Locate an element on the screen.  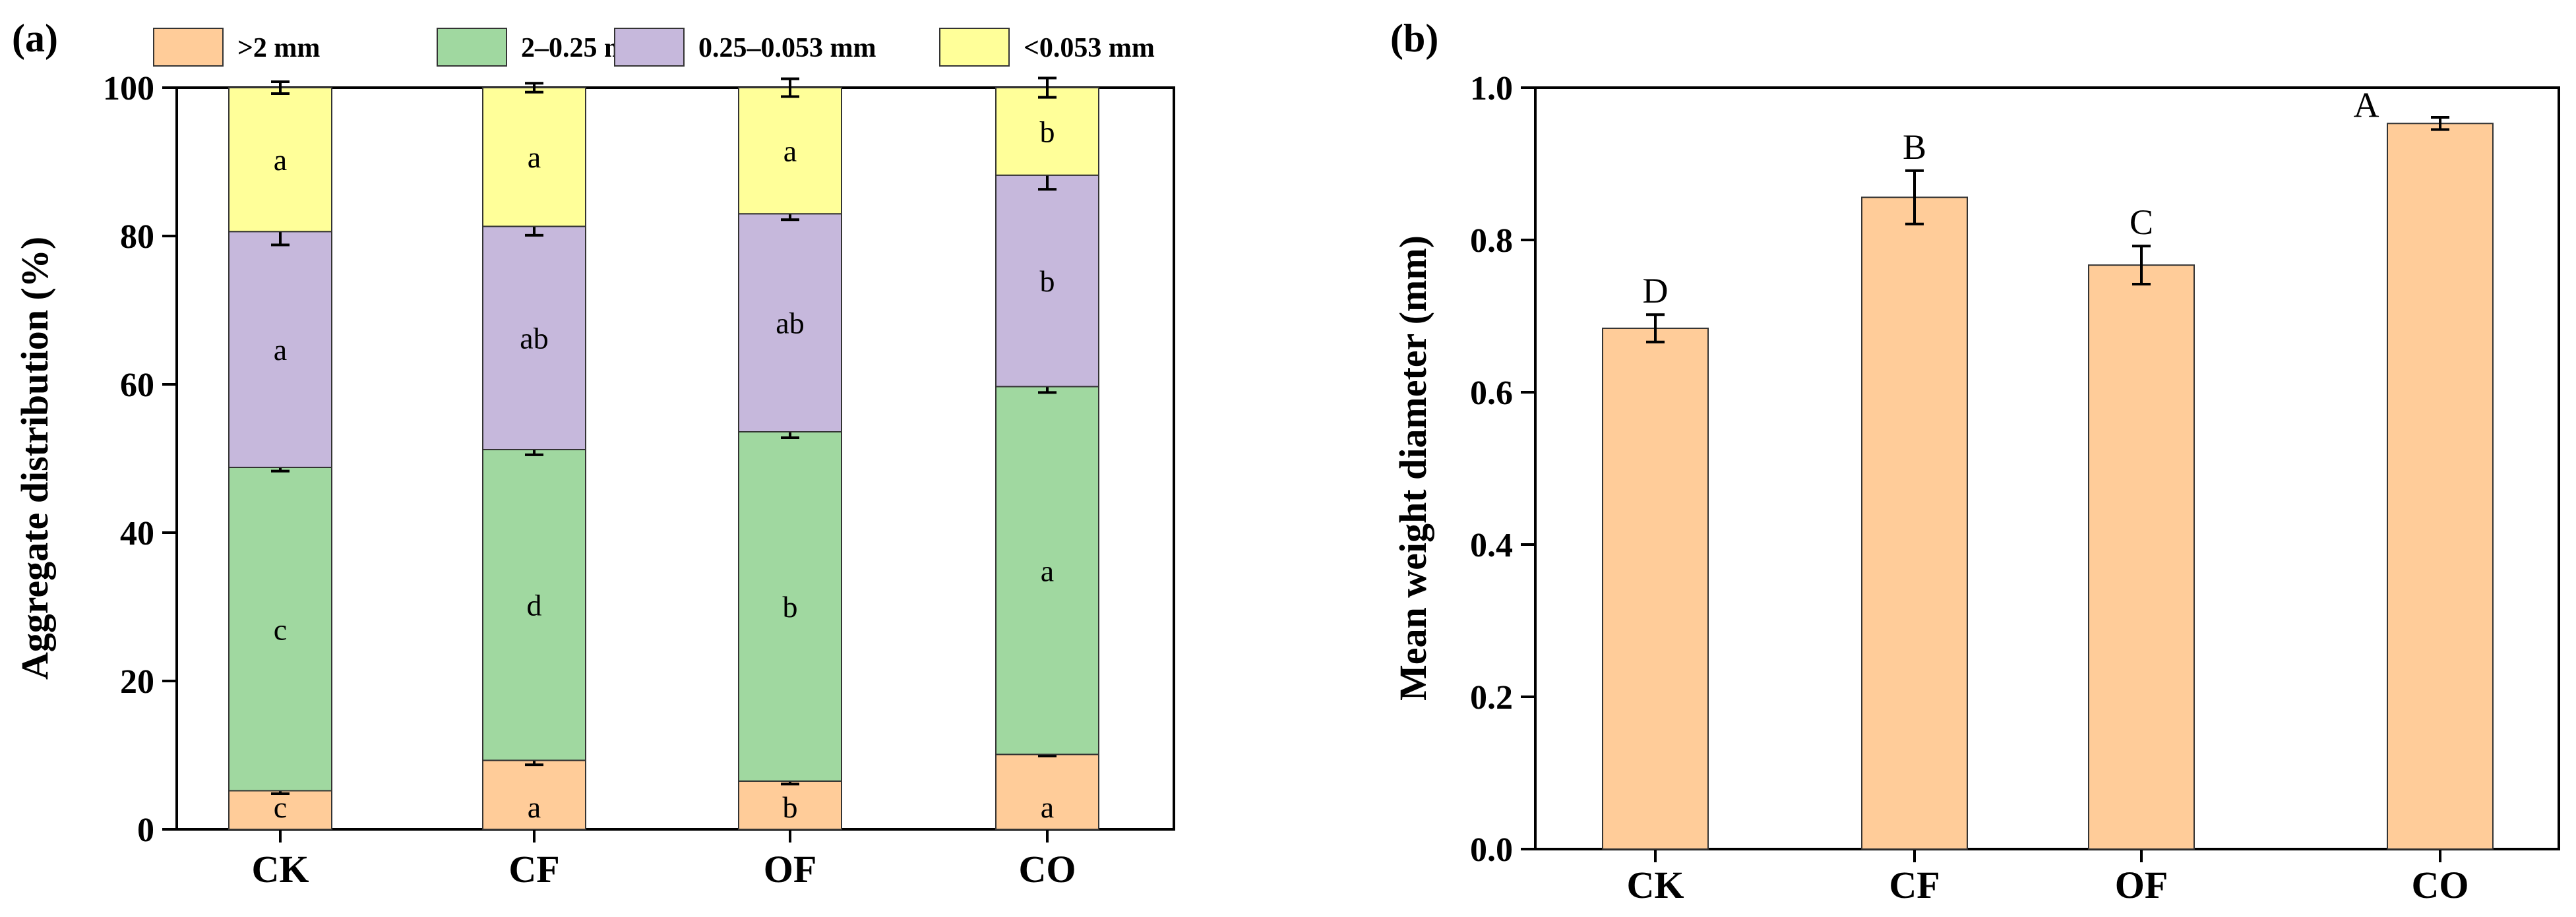
y-tick-label-b: 1.0 is located at coordinates (1491, 88).